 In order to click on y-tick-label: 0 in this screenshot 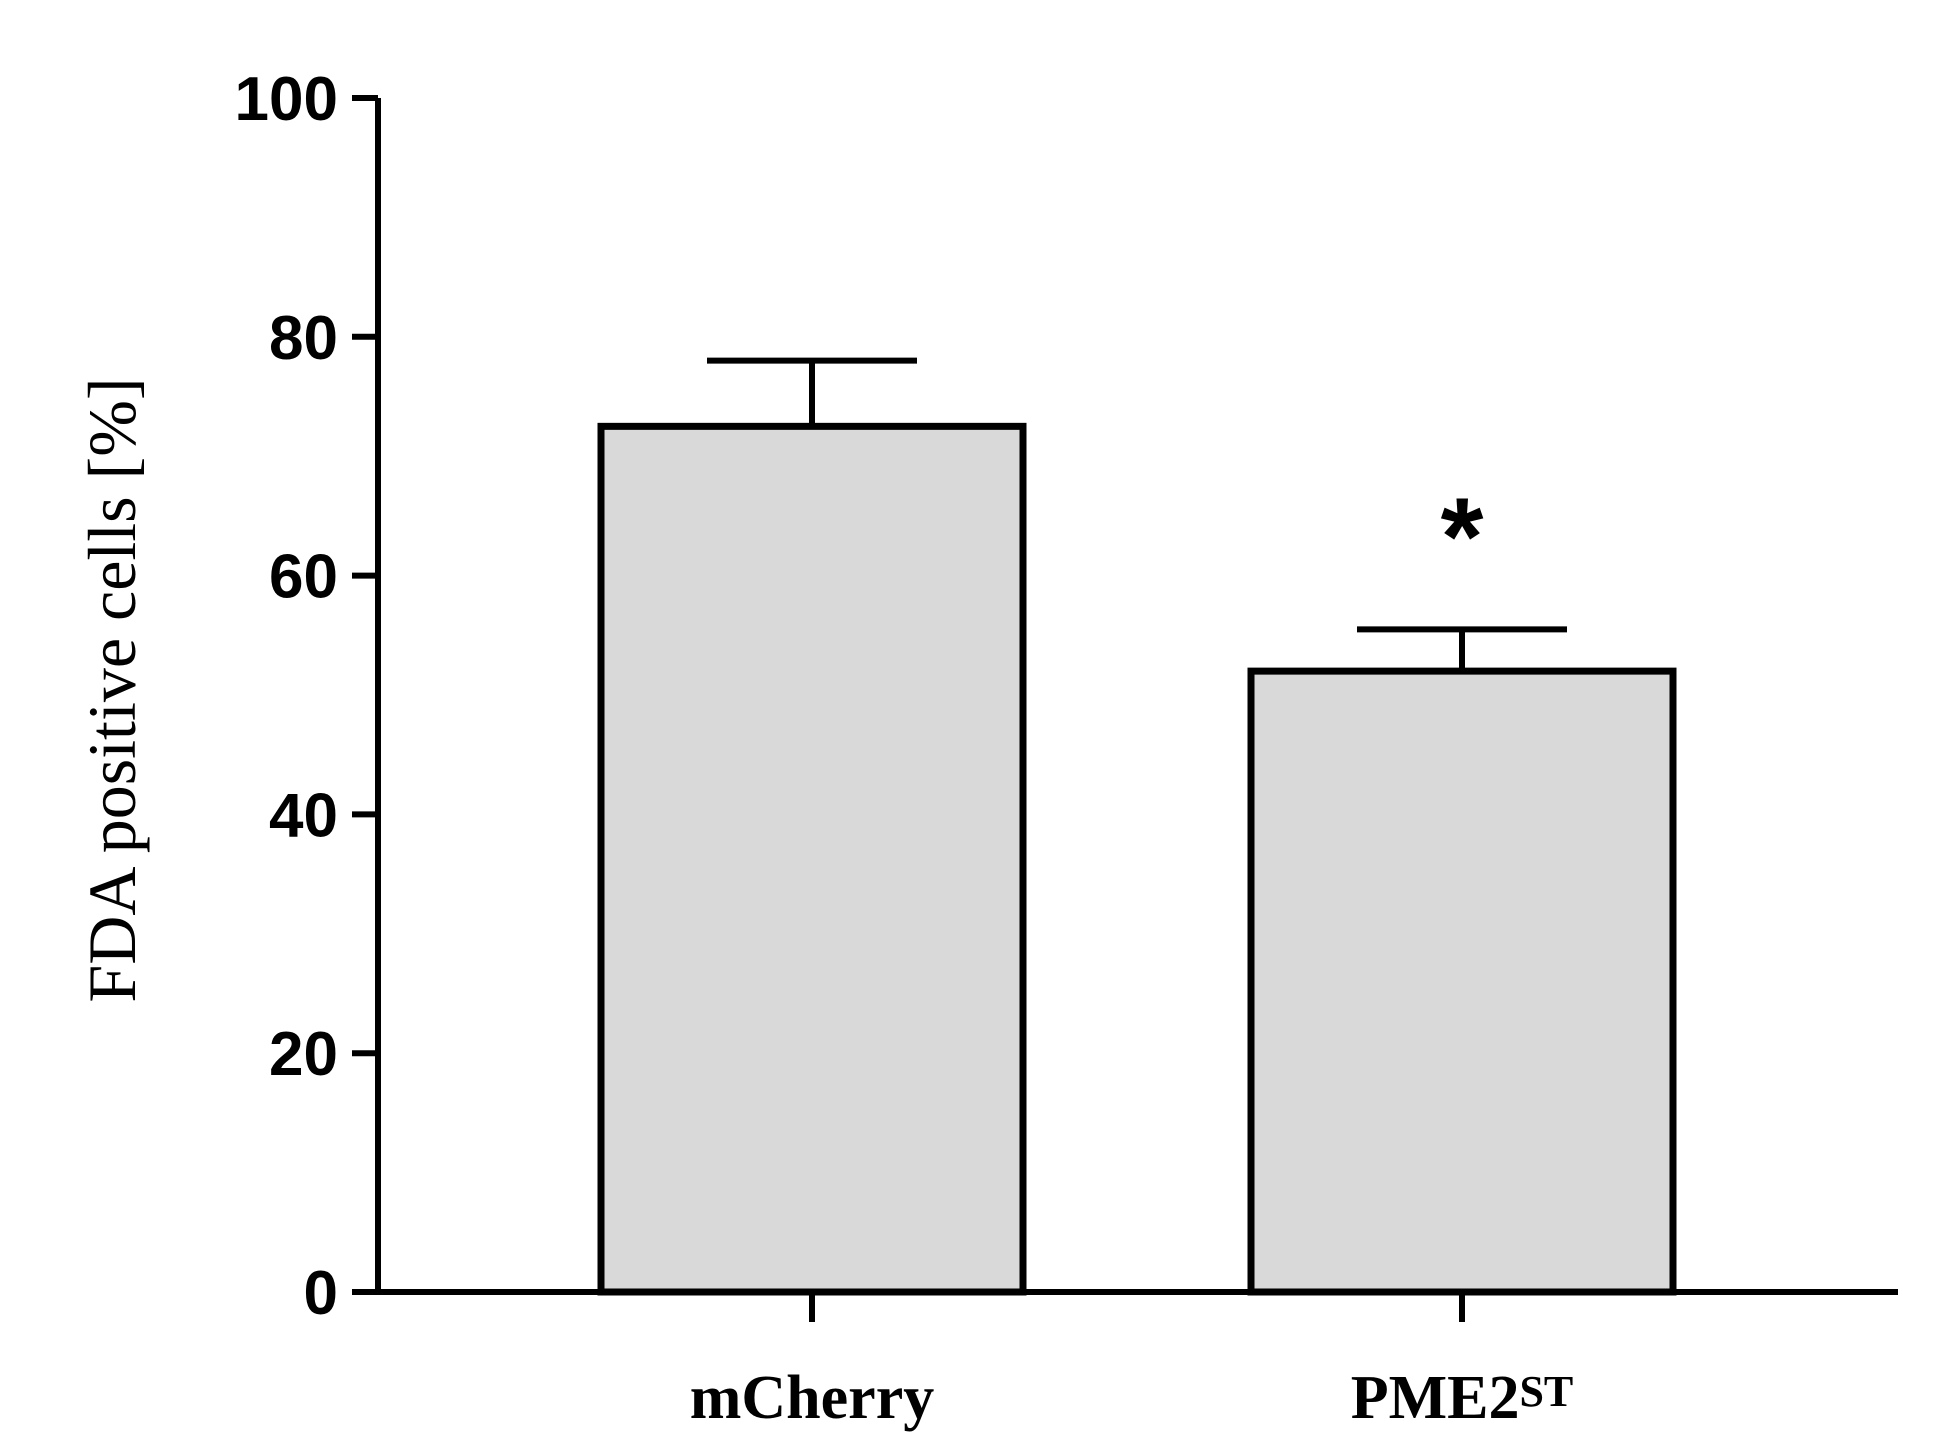, I will do `click(321, 1293)`.